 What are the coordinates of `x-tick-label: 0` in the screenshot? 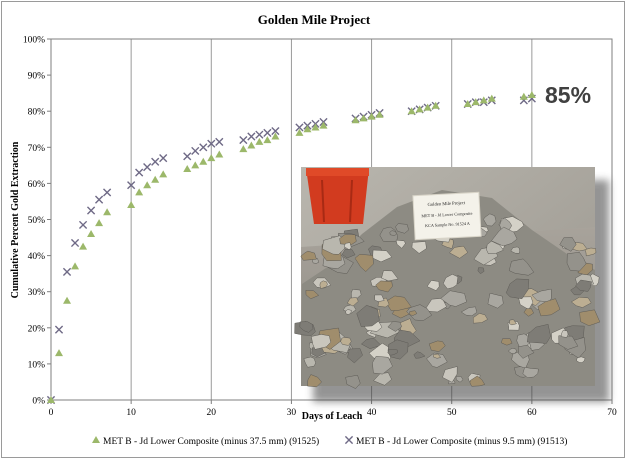 It's located at (51, 413).